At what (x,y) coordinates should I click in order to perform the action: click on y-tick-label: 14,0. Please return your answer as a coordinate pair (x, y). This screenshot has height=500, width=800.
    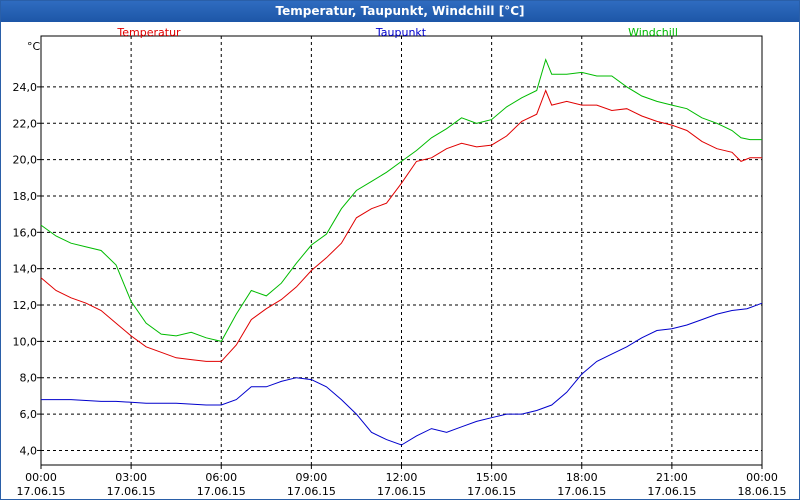
    Looking at the image, I should click on (25, 269).